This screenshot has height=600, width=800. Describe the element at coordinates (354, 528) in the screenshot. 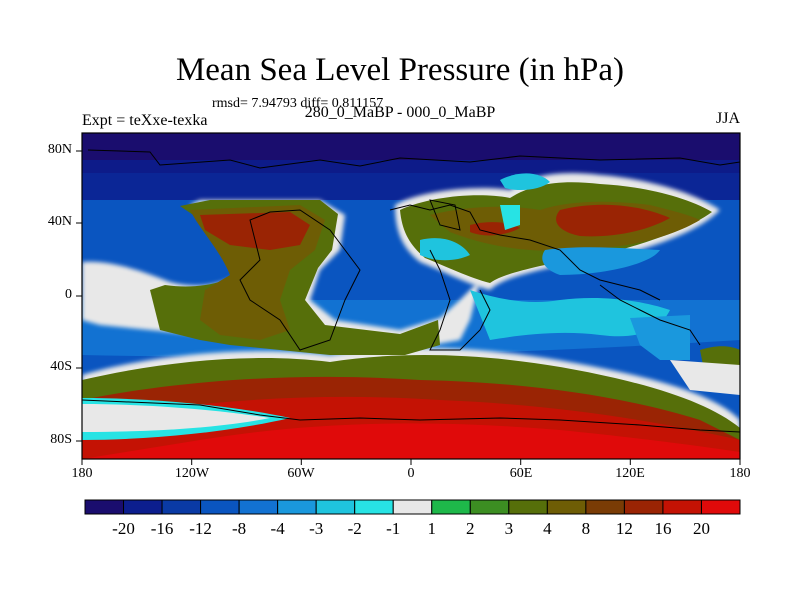

I see `colorbar-label: -2` at that location.